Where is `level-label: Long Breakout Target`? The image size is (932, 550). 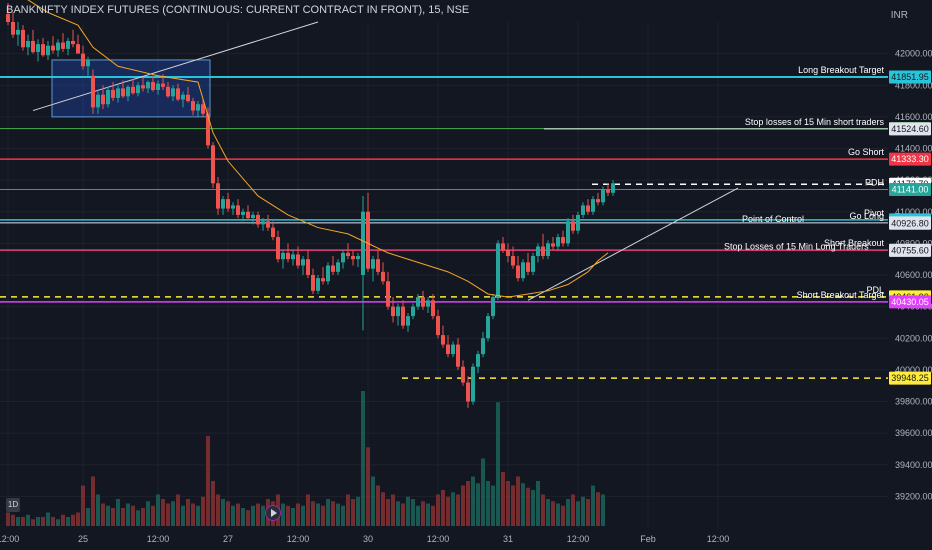
level-label: Long Breakout Target is located at coordinates (841, 70).